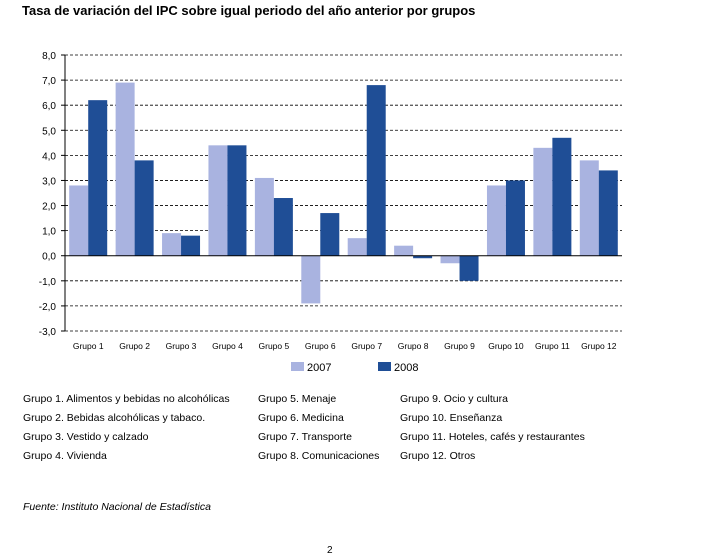 The height and width of the screenshot is (556, 708). I want to click on x-tick-label: Grupo 5, so click(274, 346).